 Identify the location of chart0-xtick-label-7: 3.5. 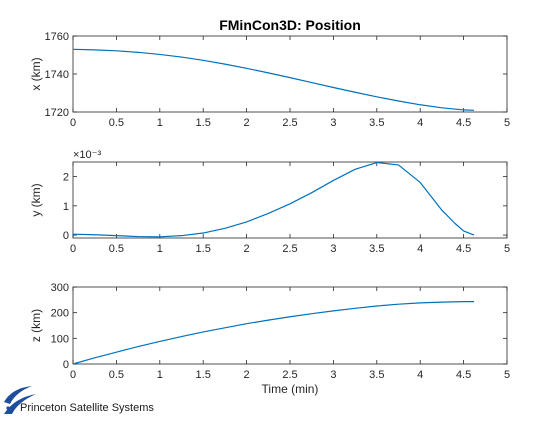
(376, 123).